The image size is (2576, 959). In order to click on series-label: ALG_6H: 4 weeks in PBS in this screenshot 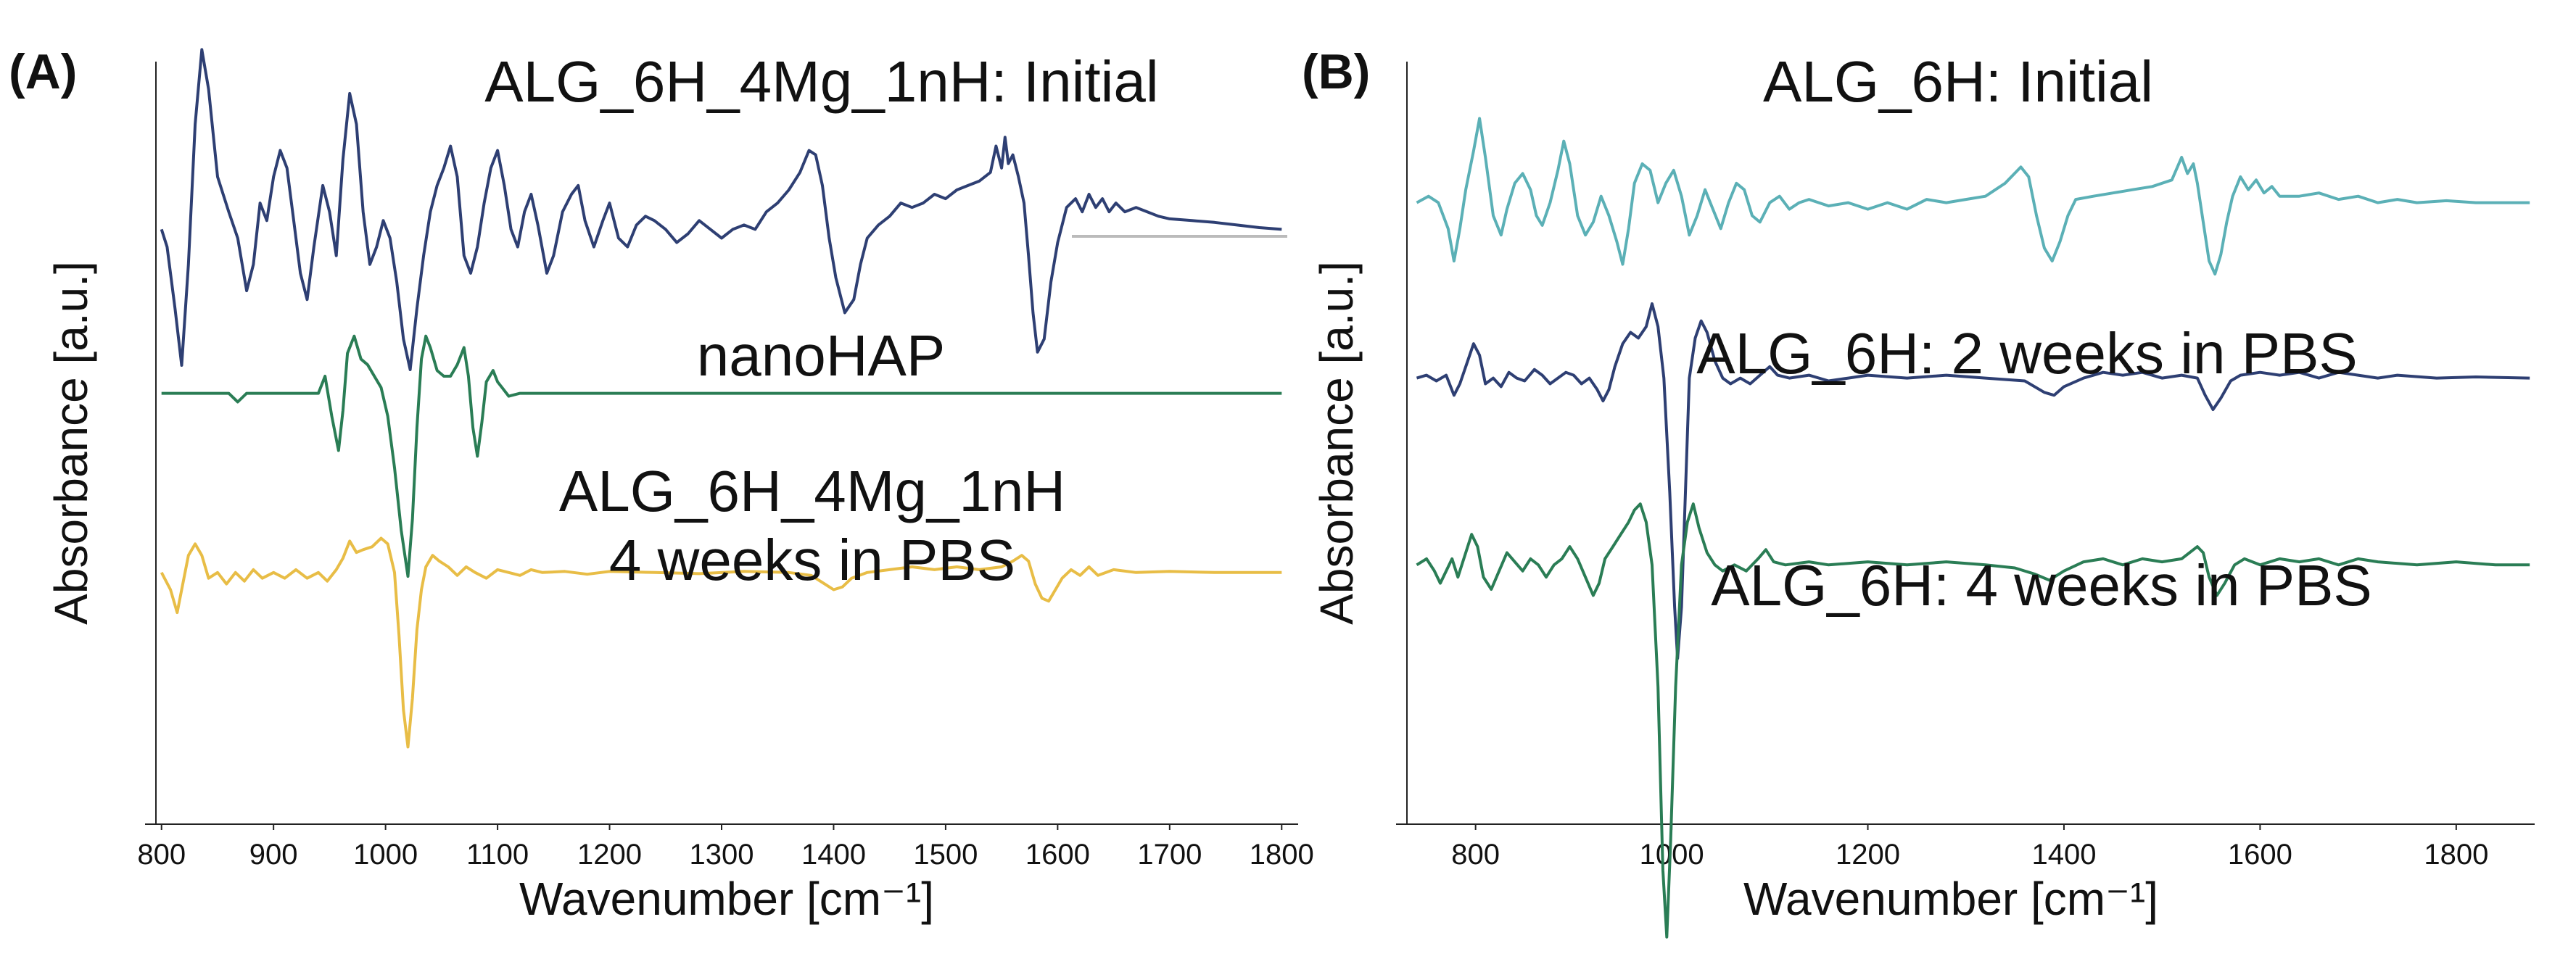, I will do `click(2042, 585)`.